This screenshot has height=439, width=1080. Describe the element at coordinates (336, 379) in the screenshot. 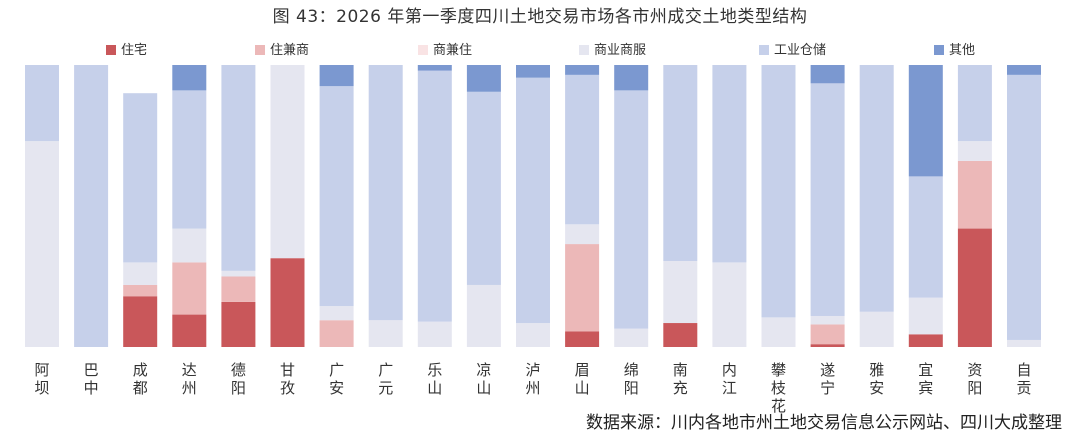

I see `x-tick-label-7: 广安` at that location.